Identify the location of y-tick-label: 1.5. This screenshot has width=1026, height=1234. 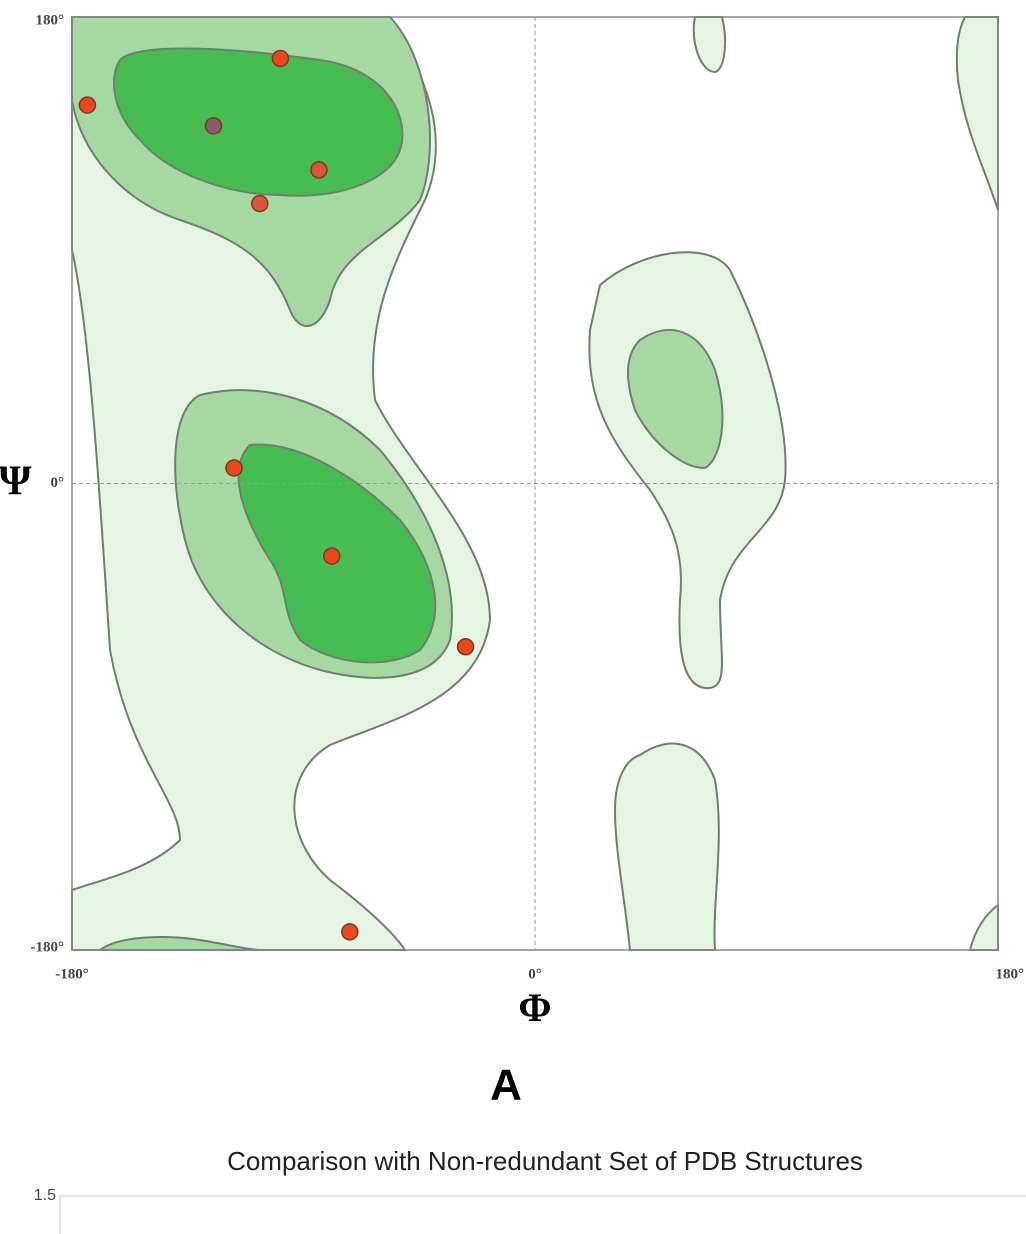
(45, 1195).